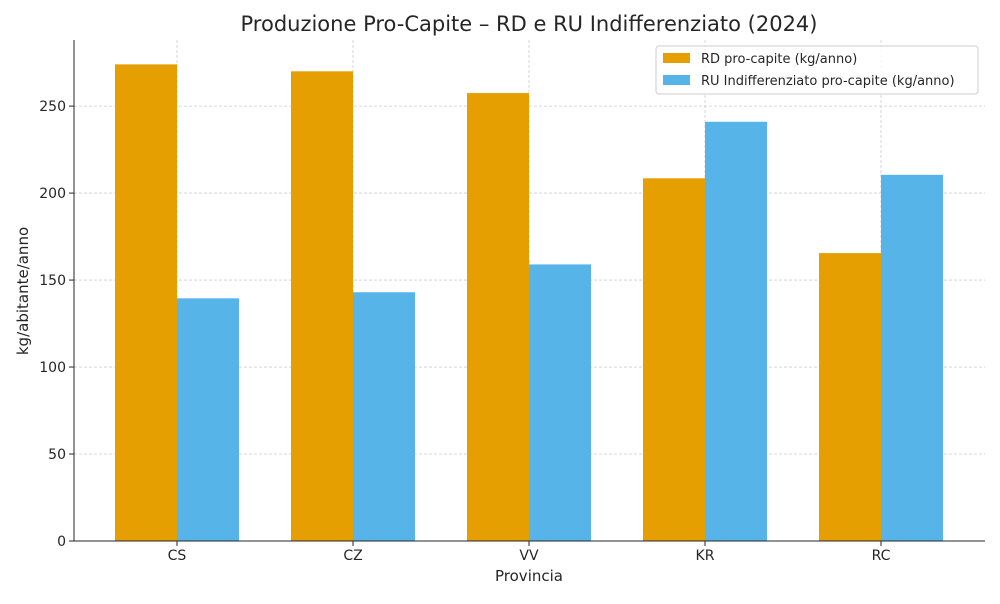  What do you see at coordinates (384, 416) in the screenshot?
I see `bar-ru-cz` at bounding box center [384, 416].